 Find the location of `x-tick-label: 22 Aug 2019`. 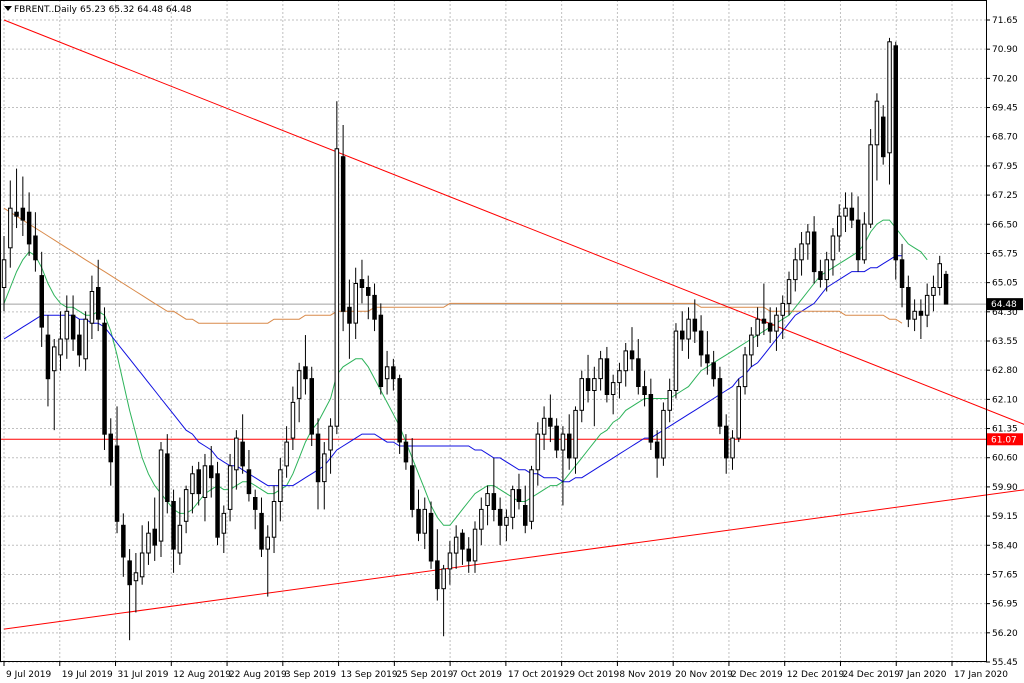

x-tick-label: 22 Aug 2019 is located at coordinates (258, 675).